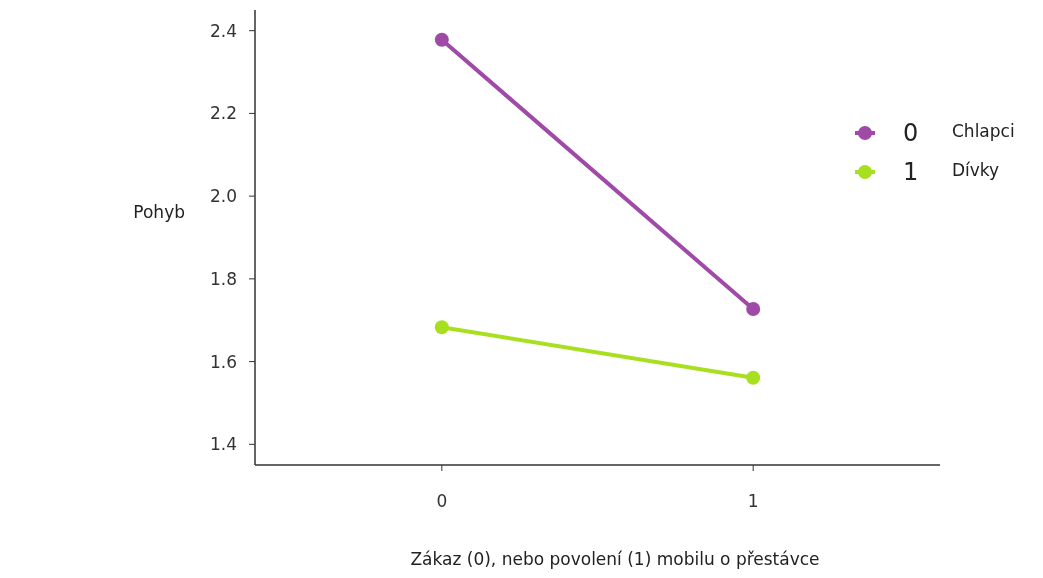  What do you see at coordinates (983, 130) in the screenshot?
I see `text: Chlapci` at bounding box center [983, 130].